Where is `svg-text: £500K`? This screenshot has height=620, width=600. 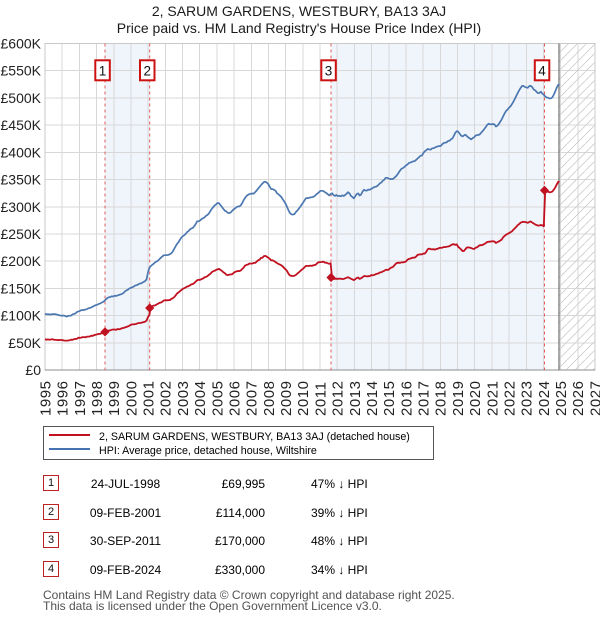 svg-text: £500K is located at coordinates (21, 98).